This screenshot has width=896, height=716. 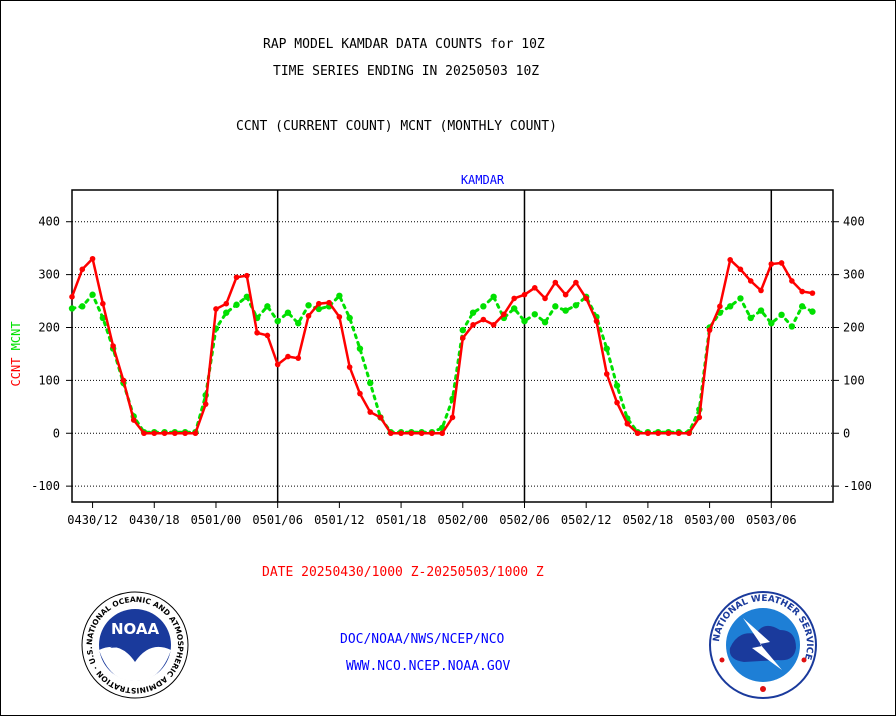 What do you see at coordinates (854, 275) in the screenshot?
I see `y-tick-label-right: 300` at bounding box center [854, 275].